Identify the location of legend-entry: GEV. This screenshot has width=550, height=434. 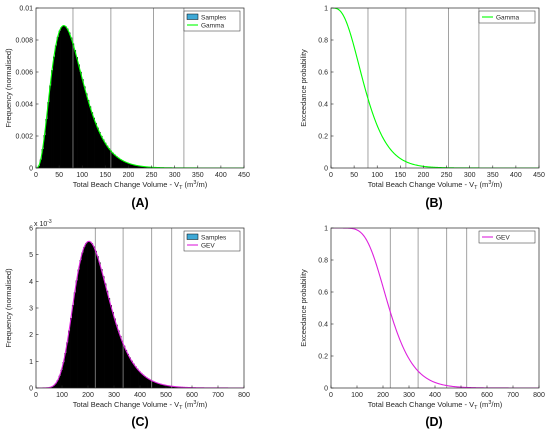
(503, 237).